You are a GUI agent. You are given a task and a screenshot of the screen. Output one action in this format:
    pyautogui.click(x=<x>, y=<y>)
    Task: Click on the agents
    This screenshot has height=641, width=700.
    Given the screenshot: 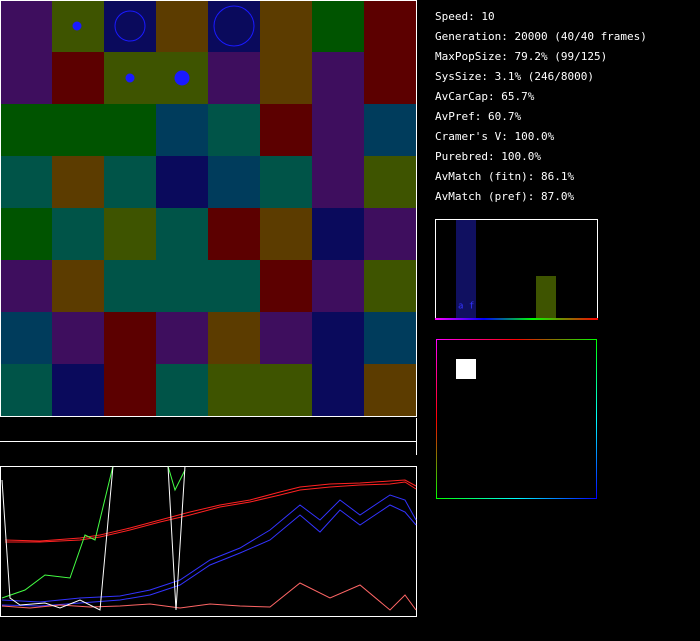 What is the action you would take?
    pyautogui.click(x=163, y=45)
    